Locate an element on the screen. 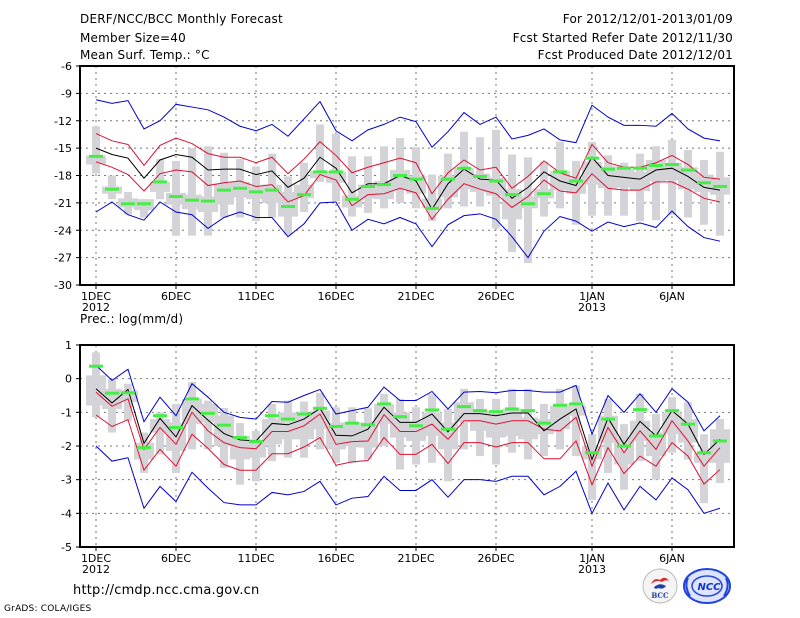  temp-xtick-label: 21DEC is located at coordinates (415, 296).